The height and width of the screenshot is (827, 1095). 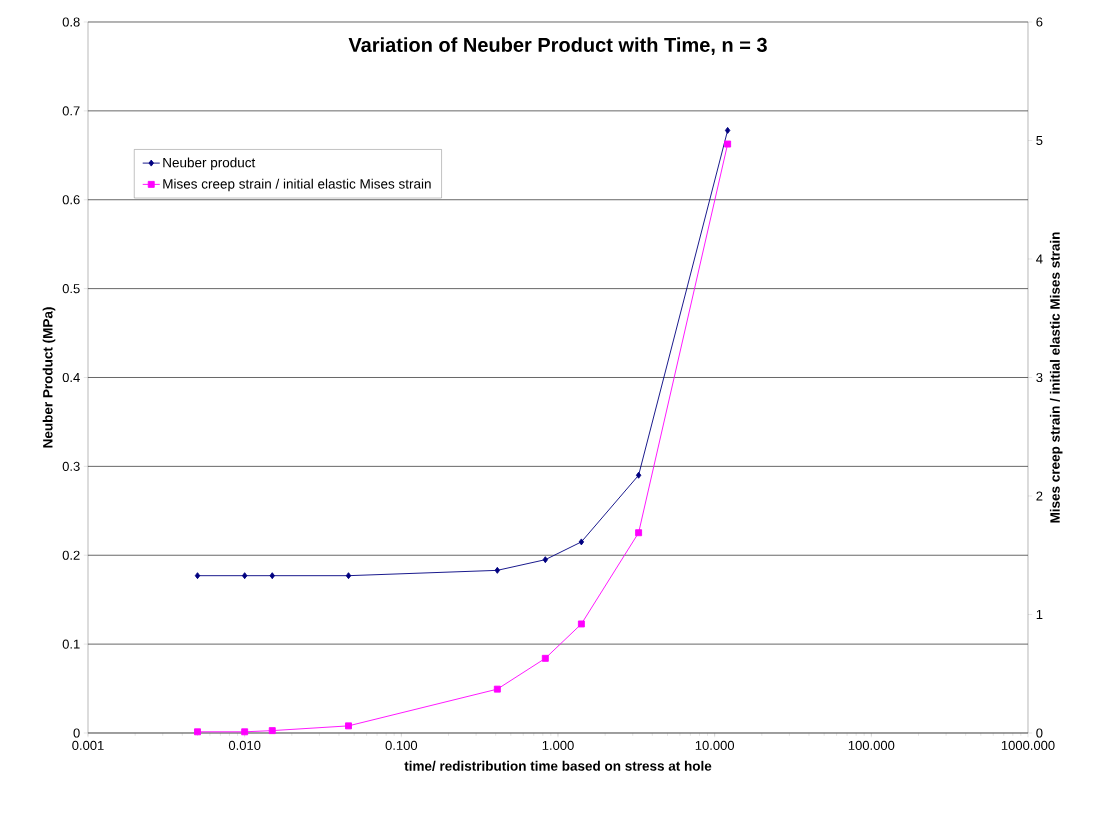 What do you see at coordinates (49, 377) in the screenshot?
I see `y-axis-title: Neuber Product (MPa)` at bounding box center [49, 377].